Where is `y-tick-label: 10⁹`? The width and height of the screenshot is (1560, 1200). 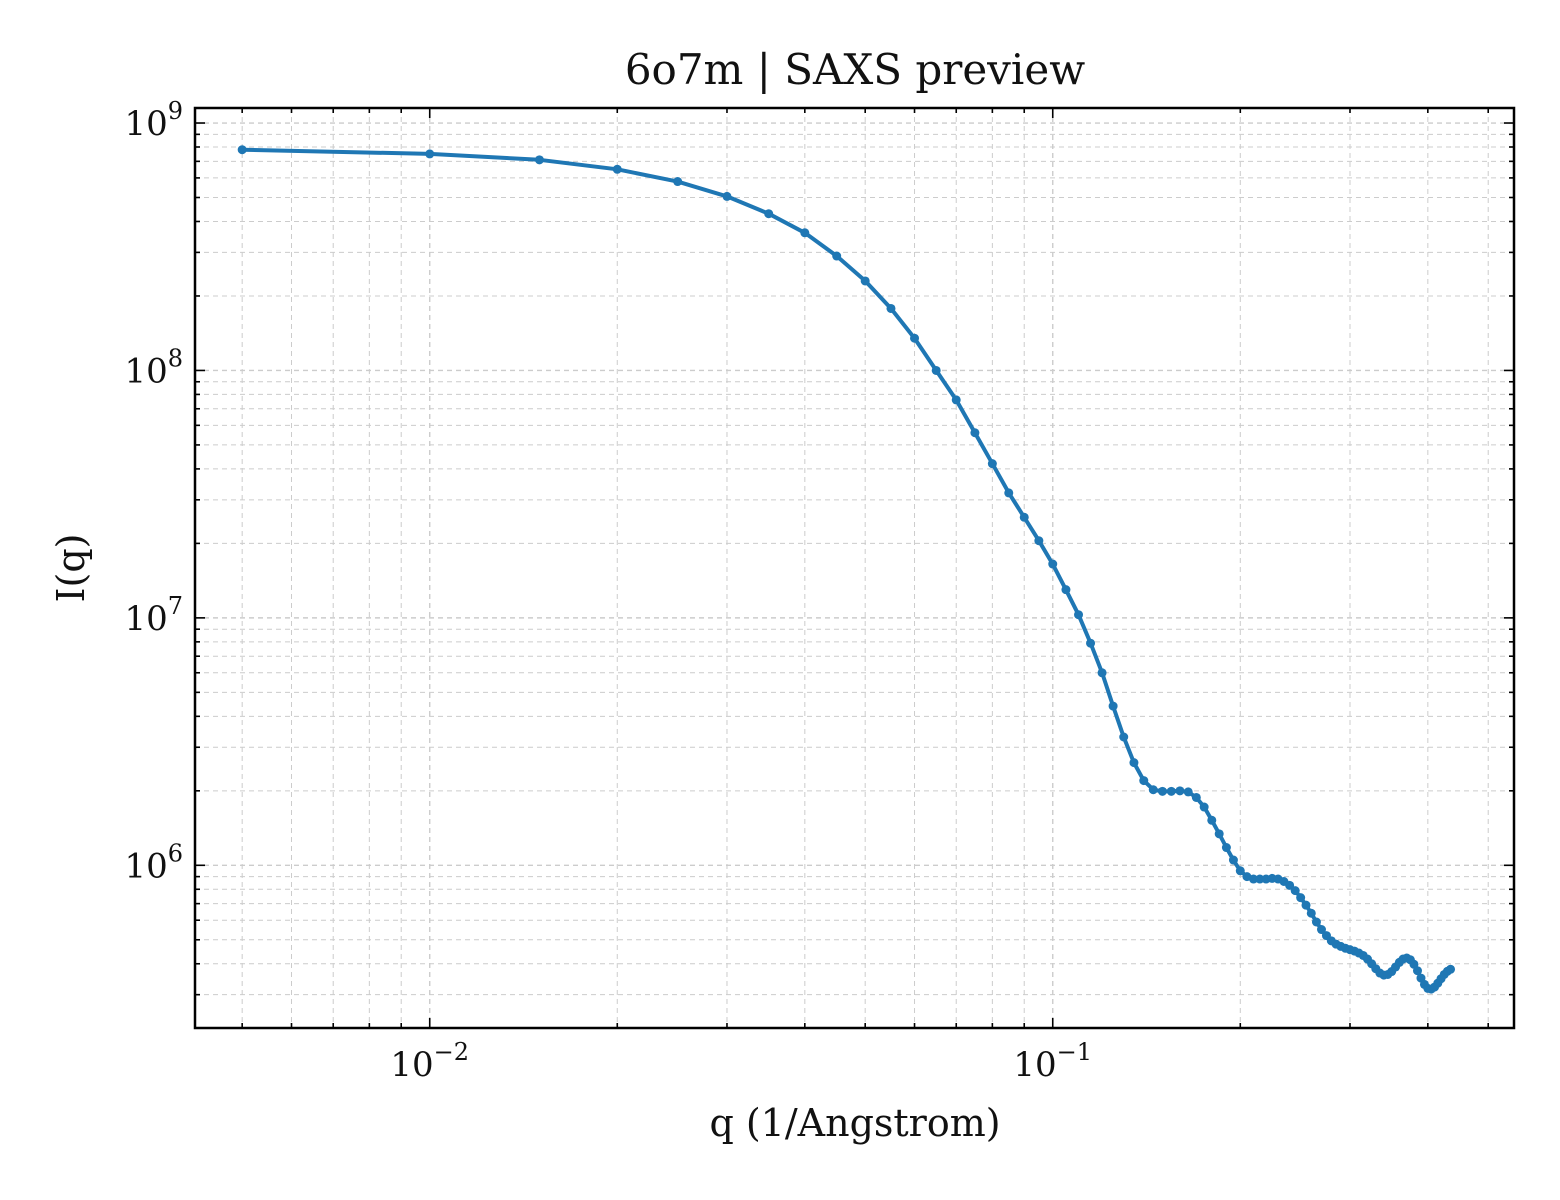 y-tick-label: 10⁹ is located at coordinates (153, 120).